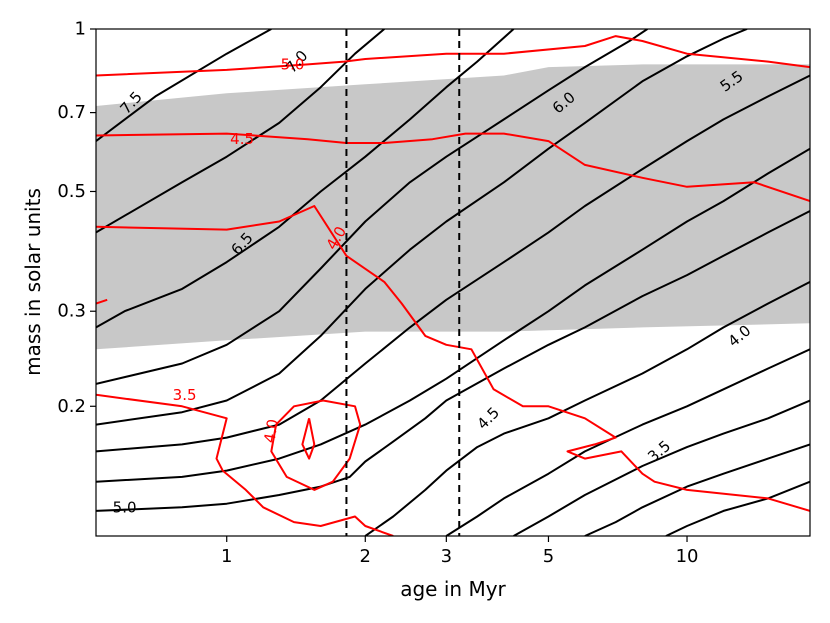 Image resolution: width=830 pixels, height=623 pixels. What do you see at coordinates (71, 191) in the screenshot?
I see `y-tick-label-2: 0.5` at bounding box center [71, 191].